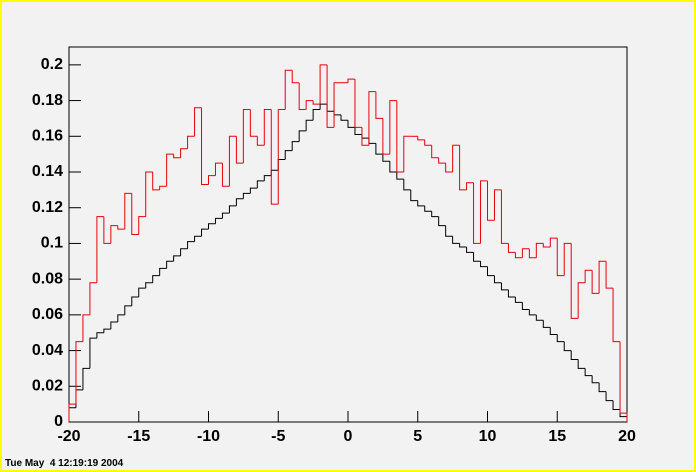  I want to click on y-tick-label: 0.04, so click(47, 350).